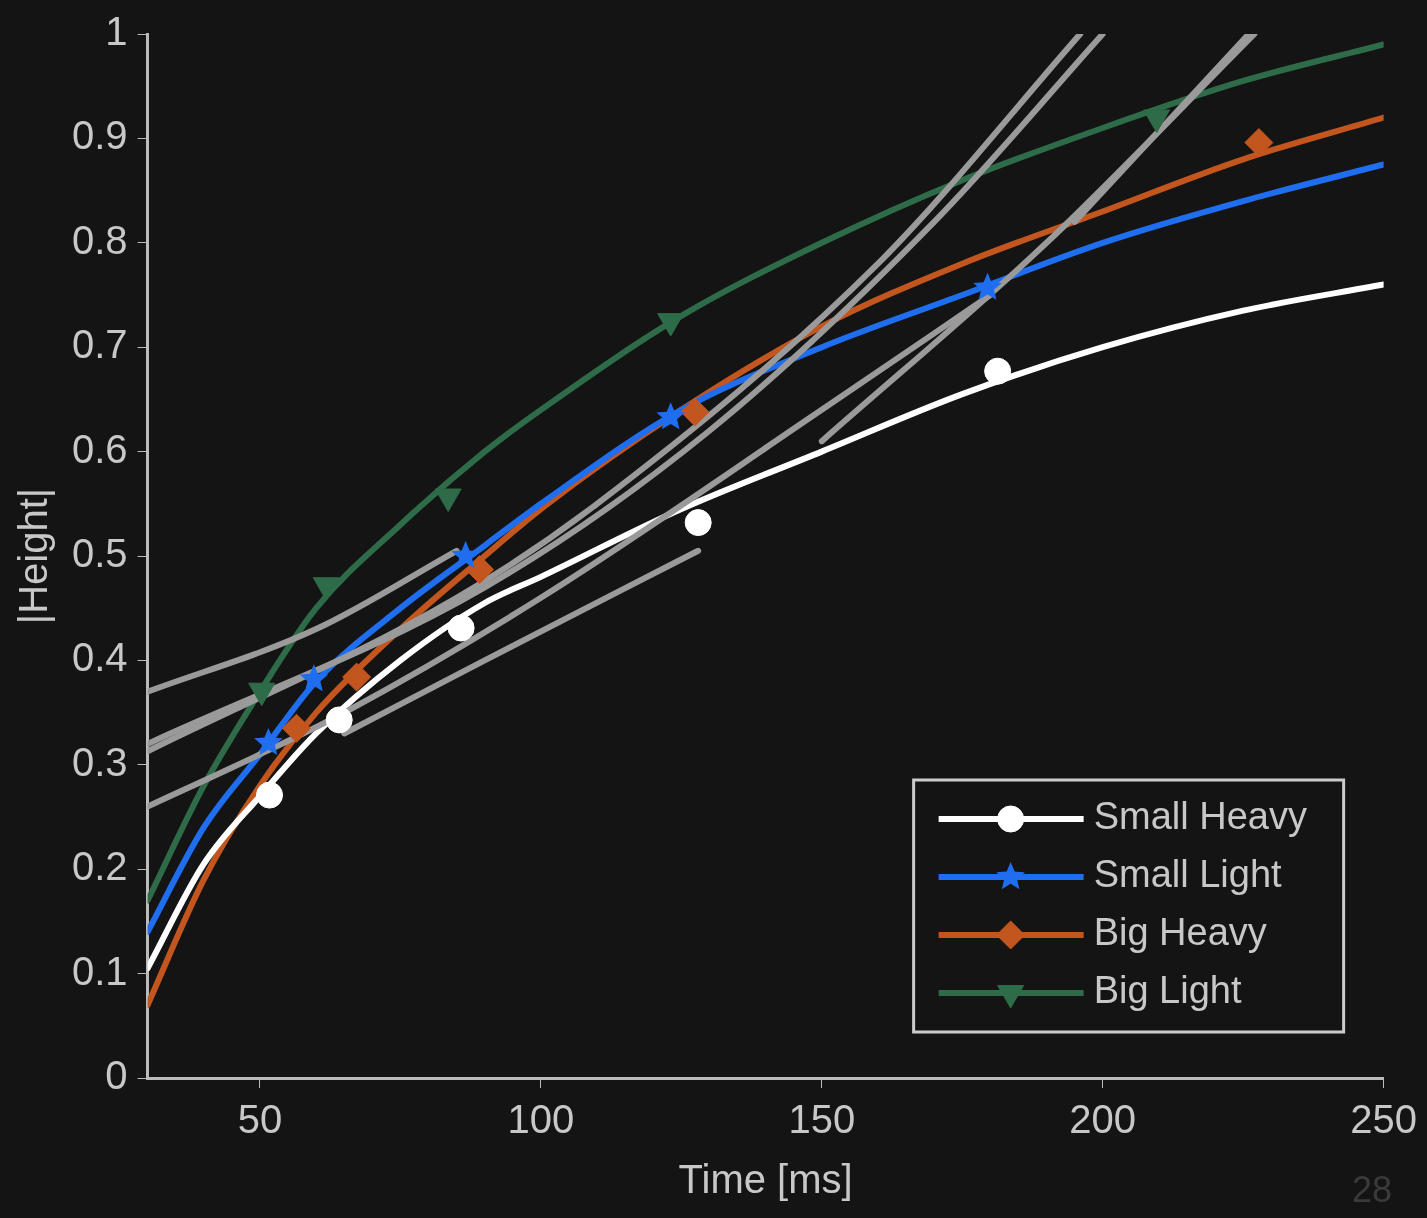 Image resolution: width=1427 pixels, height=1218 pixels. What do you see at coordinates (260, 1119) in the screenshot?
I see `x-tick-label: 50` at bounding box center [260, 1119].